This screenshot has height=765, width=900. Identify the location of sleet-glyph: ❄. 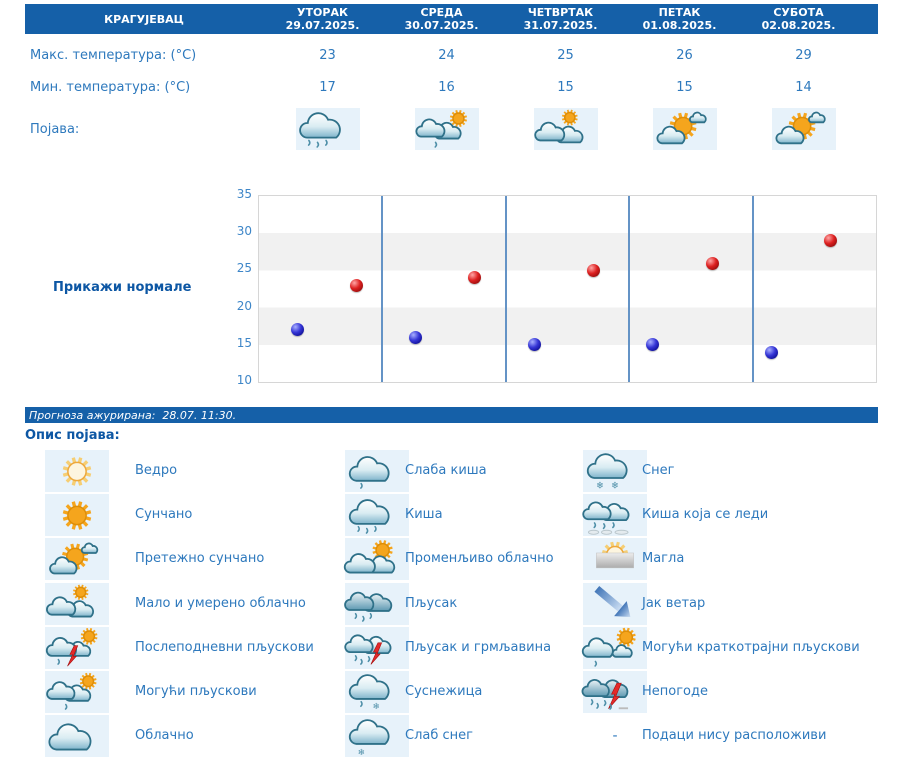
(377, 691).